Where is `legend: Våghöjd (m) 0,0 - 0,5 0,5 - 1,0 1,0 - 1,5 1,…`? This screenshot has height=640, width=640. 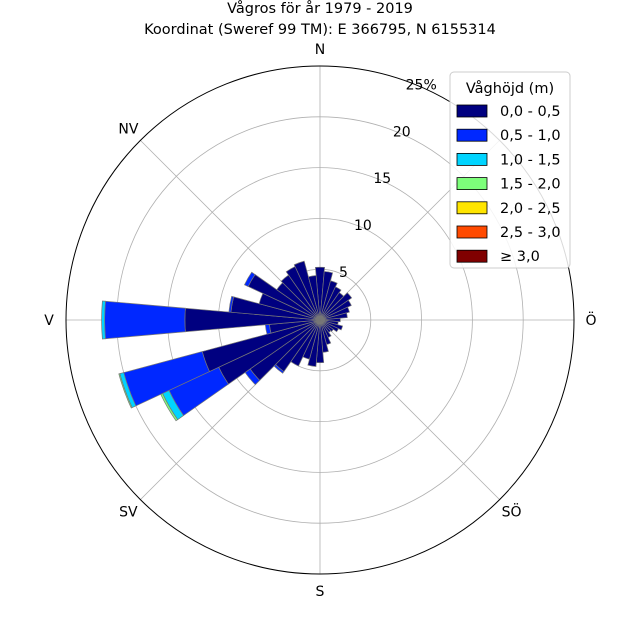 legend: Våghöjd (m) 0,0 - 0,5 0,5 - 1,0 1,0 - 1,5 1,… is located at coordinates (510, 170).